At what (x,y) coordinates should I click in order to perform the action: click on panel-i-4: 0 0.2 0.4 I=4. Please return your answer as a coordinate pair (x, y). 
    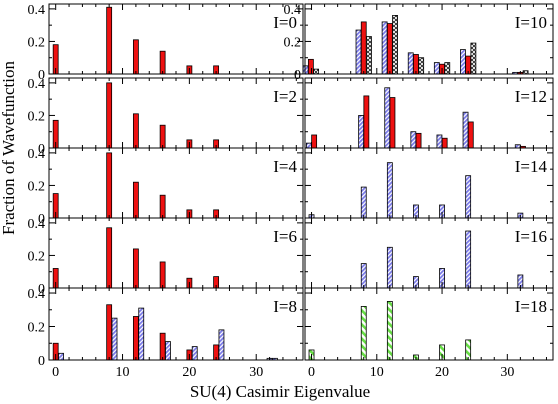
    Looking at the image, I should click on (166, 187).